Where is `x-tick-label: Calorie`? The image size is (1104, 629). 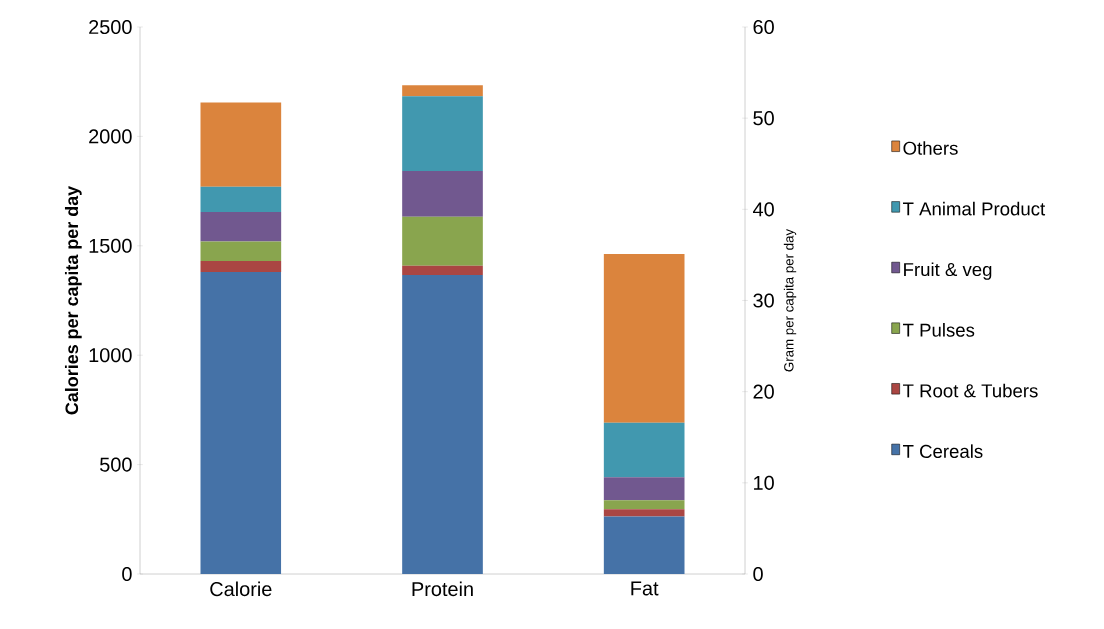 x-tick-label: Calorie is located at coordinates (241, 589).